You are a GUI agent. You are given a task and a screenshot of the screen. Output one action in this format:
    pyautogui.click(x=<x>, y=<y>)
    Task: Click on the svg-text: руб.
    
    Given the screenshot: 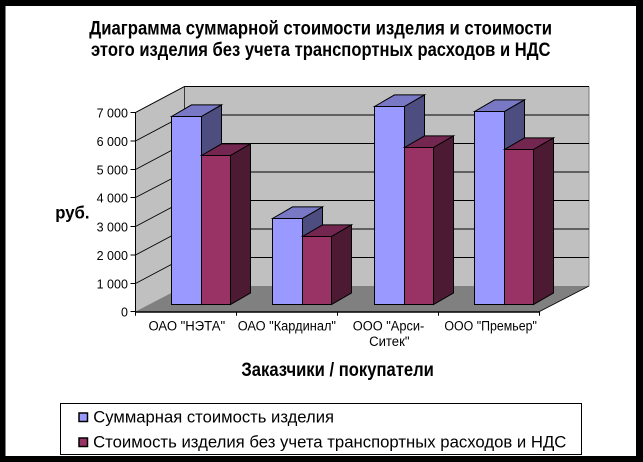 What is the action you would take?
    pyautogui.click(x=72, y=212)
    